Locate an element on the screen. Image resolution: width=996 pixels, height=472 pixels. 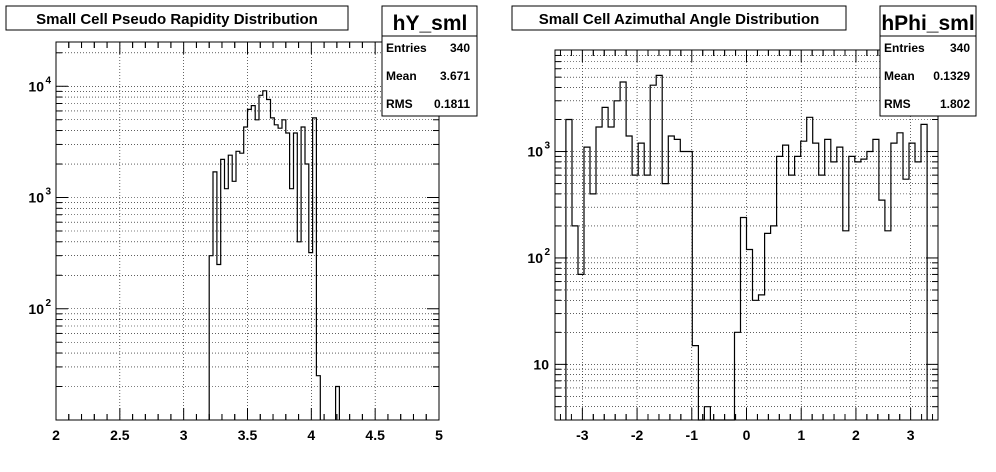
x-tick-label: -3 is located at coordinates (582, 435).